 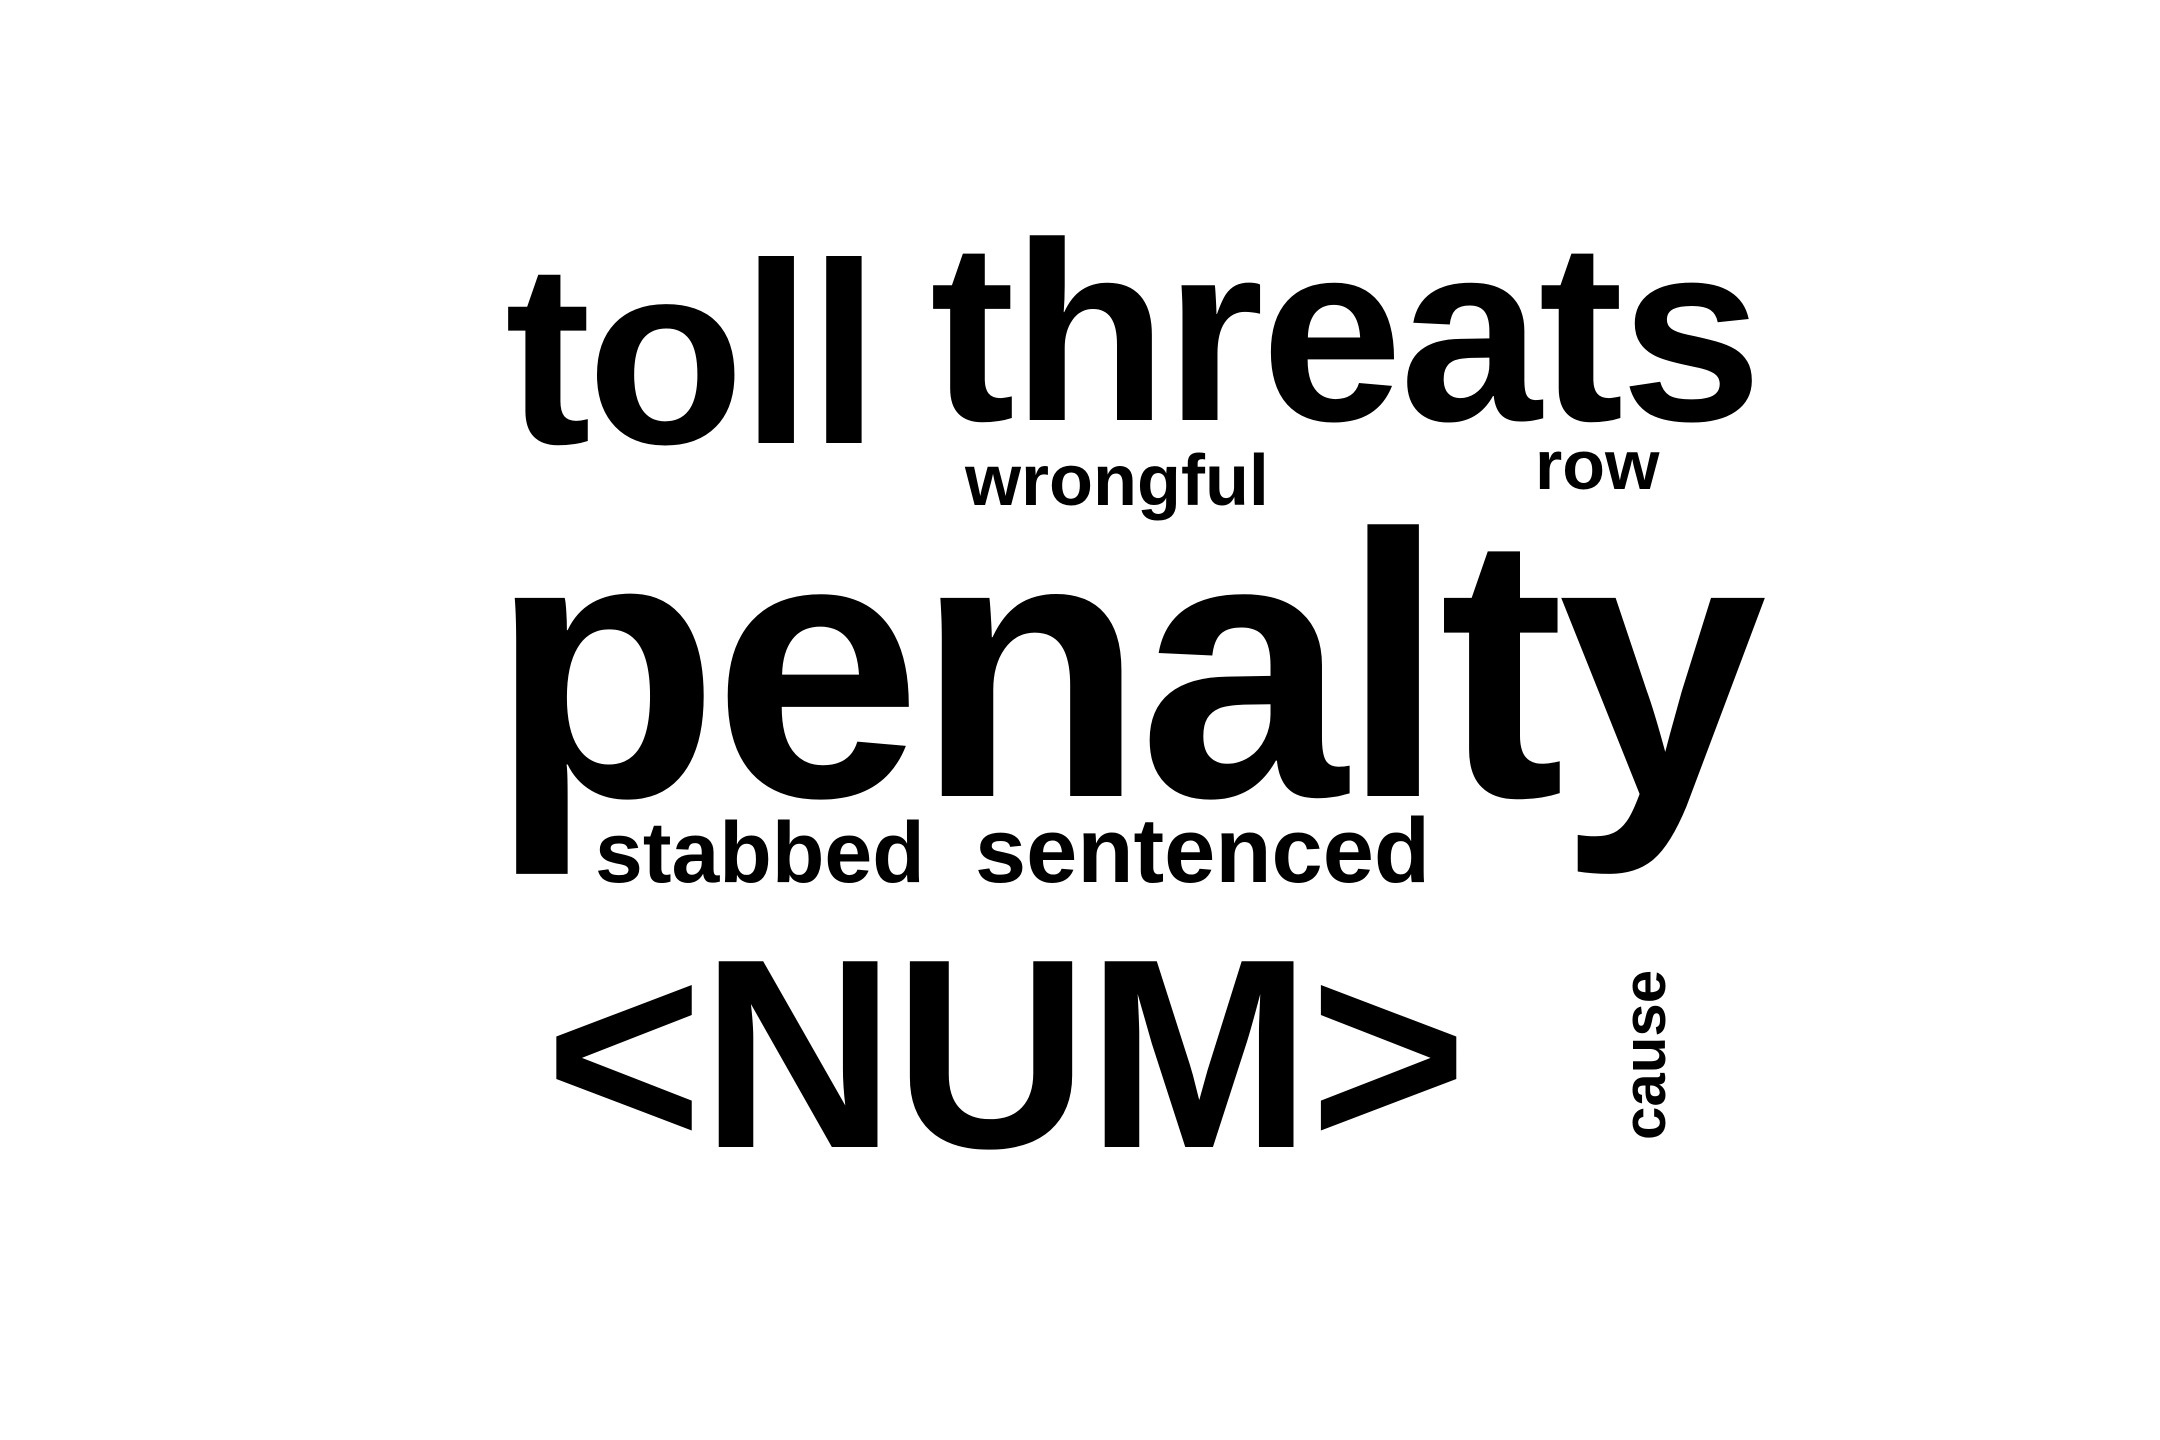 What do you see at coordinates (1117, 481) in the screenshot?
I see `word-wrongful: wrongful` at bounding box center [1117, 481].